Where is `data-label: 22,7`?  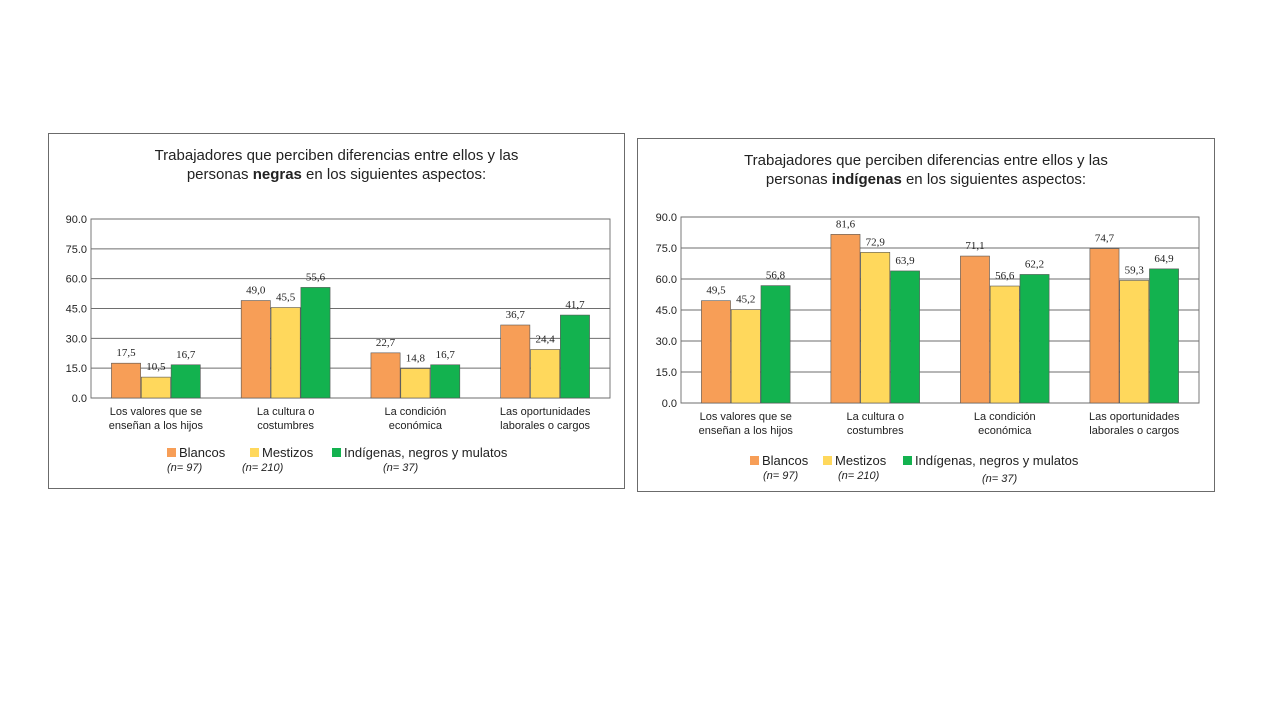 data-label: 22,7 is located at coordinates (386, 343).